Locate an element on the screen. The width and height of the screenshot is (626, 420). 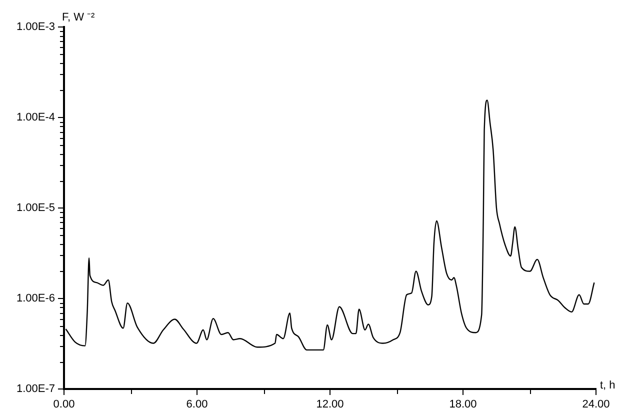
x-tick-label: 6.00 is located at coordinates (197, 404).